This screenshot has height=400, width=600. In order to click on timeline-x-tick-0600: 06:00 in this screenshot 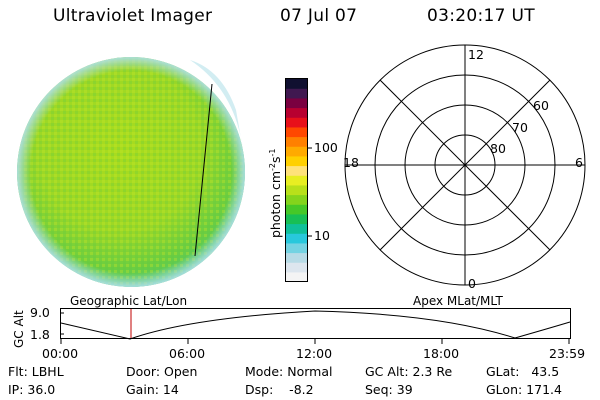, I will do `click(187, 353)`.